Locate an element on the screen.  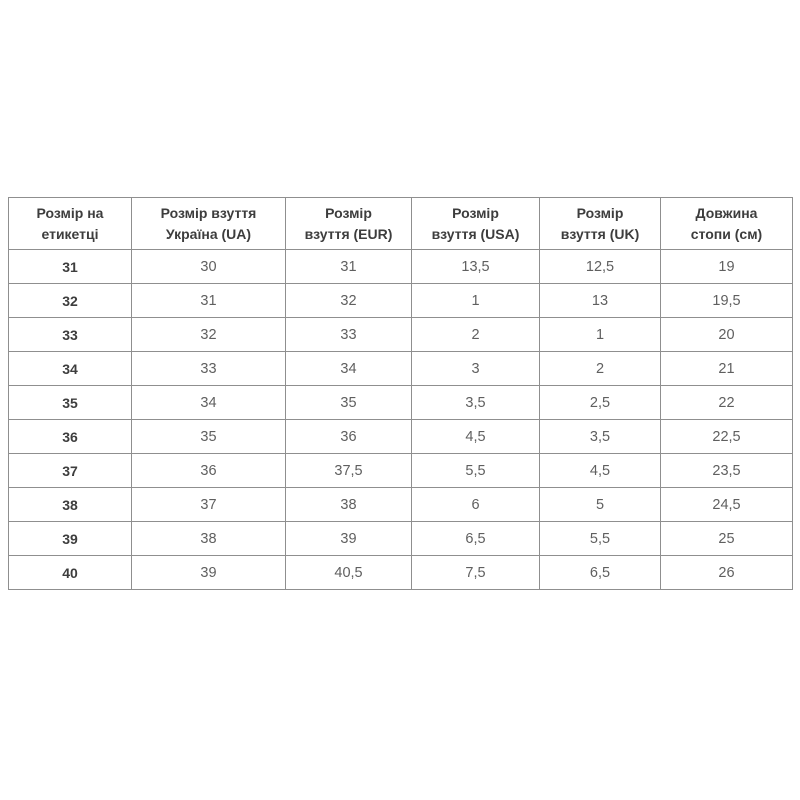
table-row: 31 30 31 13,5 12,5 19 is located at coordinates (400, 266).